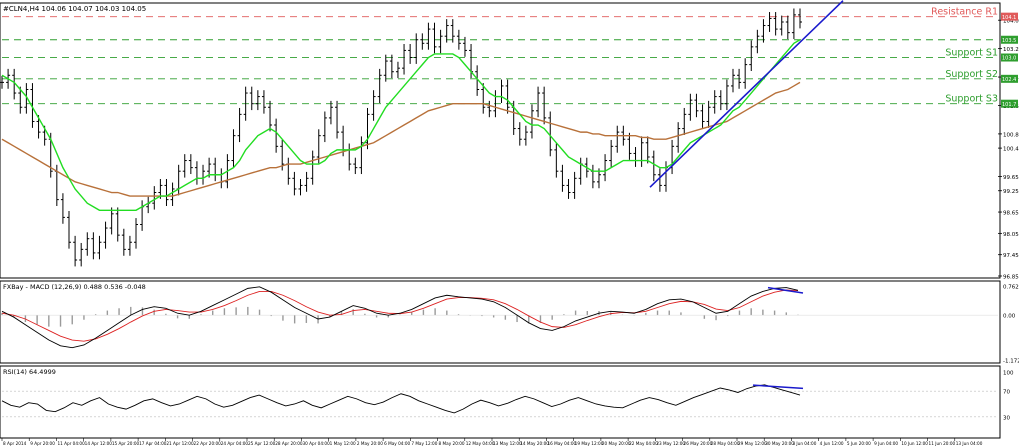 The height and width of the screenshot is (446, 1019). Describe the element at coordinates (643, 443) in the screenshot. I see `time-tick-label: 22 May 04:00` at that location.